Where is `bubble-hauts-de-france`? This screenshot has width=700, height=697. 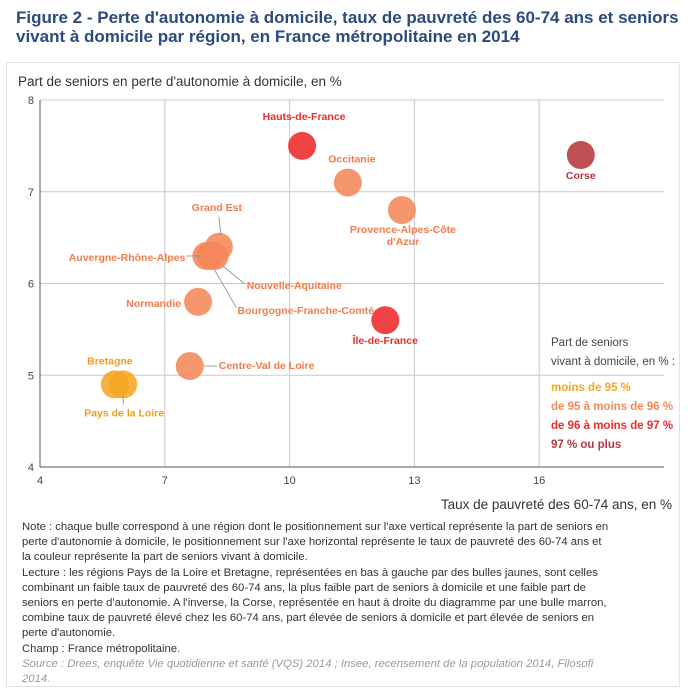 bubble-hauts-de-france is located at coordinates (302, 145).